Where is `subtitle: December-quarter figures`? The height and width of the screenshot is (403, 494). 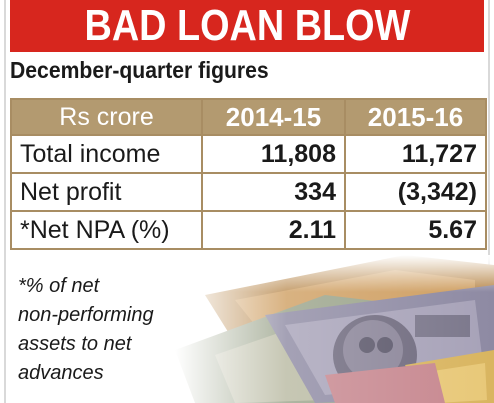 subtitle: December-quarter figures is located at coordinates (150, 70).